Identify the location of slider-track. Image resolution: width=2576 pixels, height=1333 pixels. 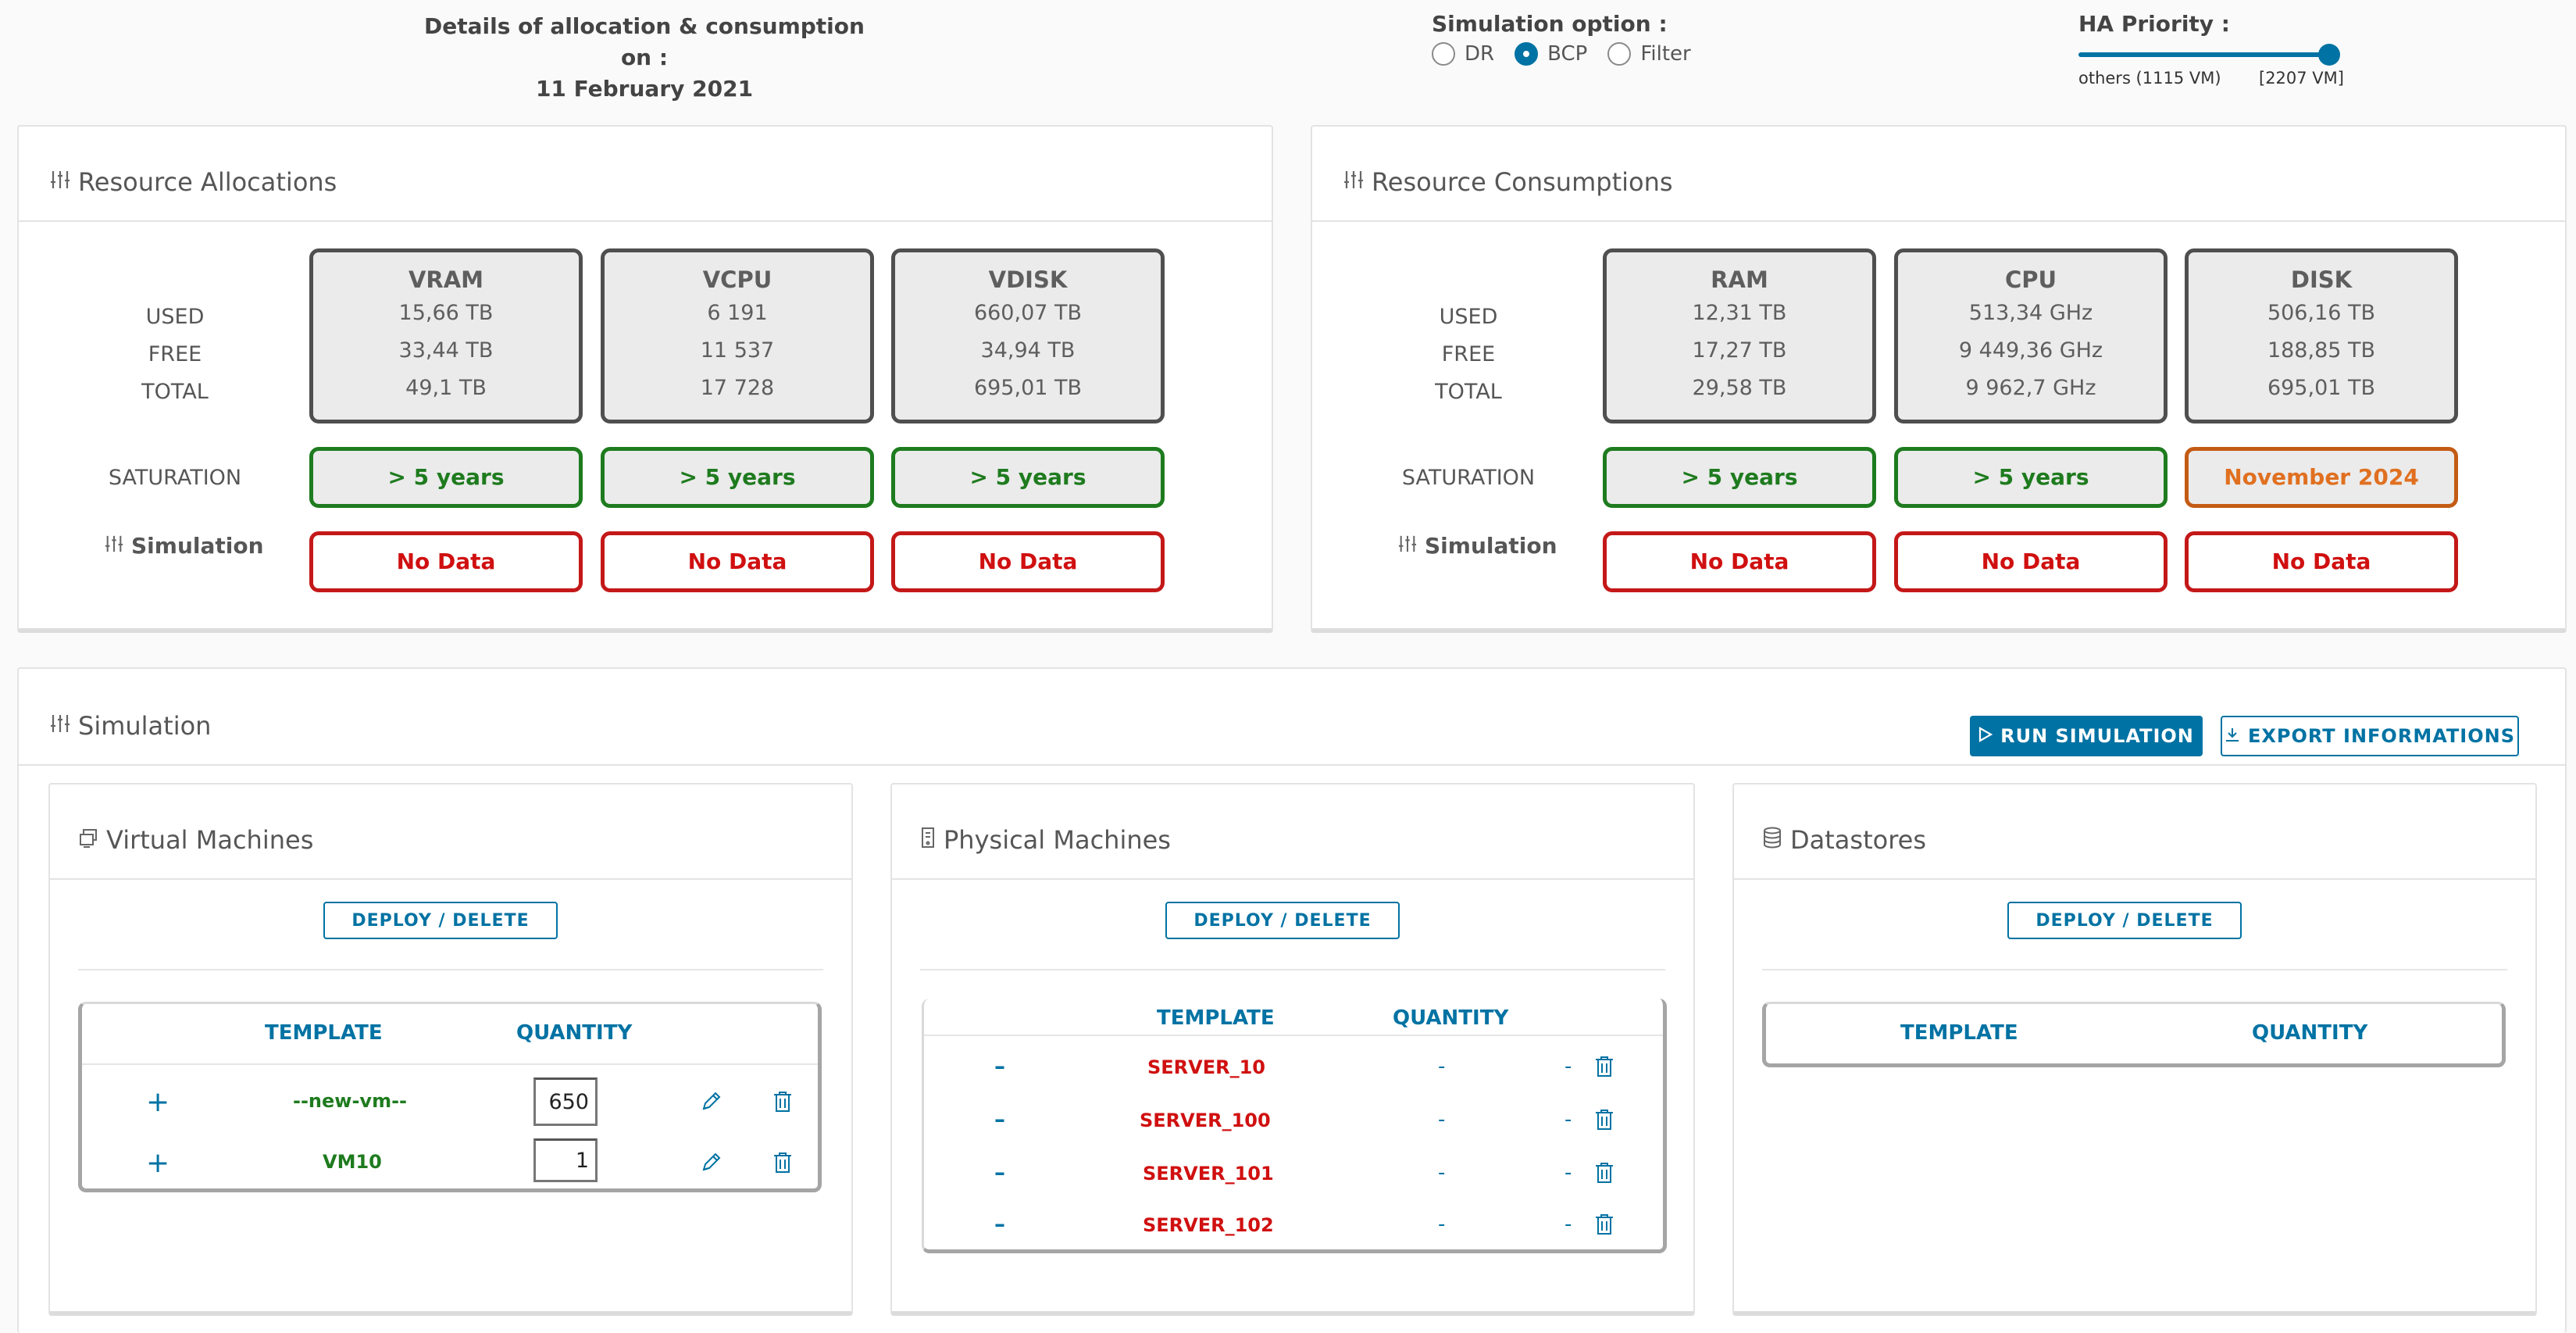
(2205, 54).